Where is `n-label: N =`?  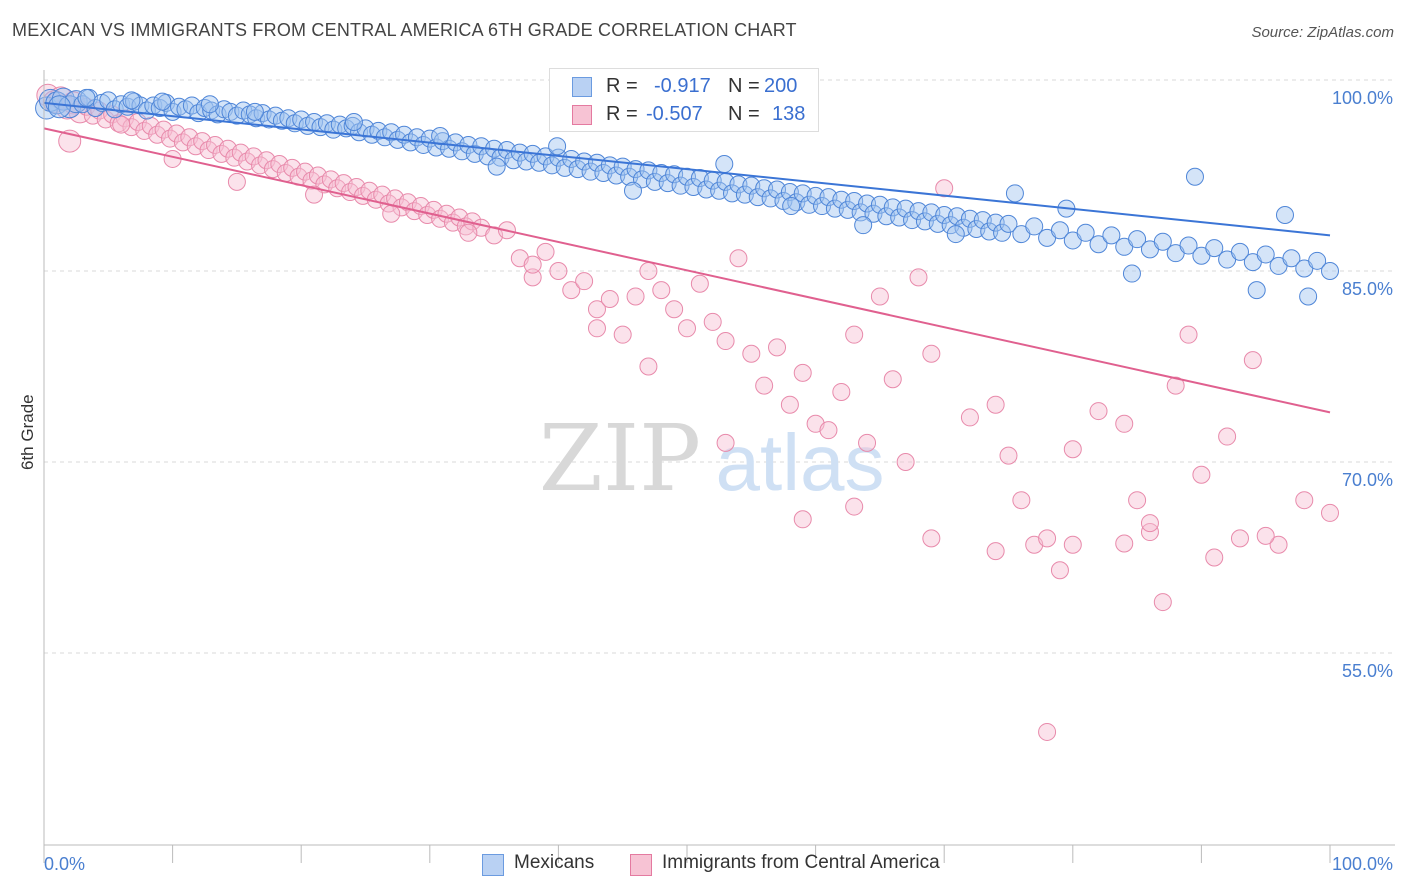 n-label: N = is located at coordinates (744, 86).